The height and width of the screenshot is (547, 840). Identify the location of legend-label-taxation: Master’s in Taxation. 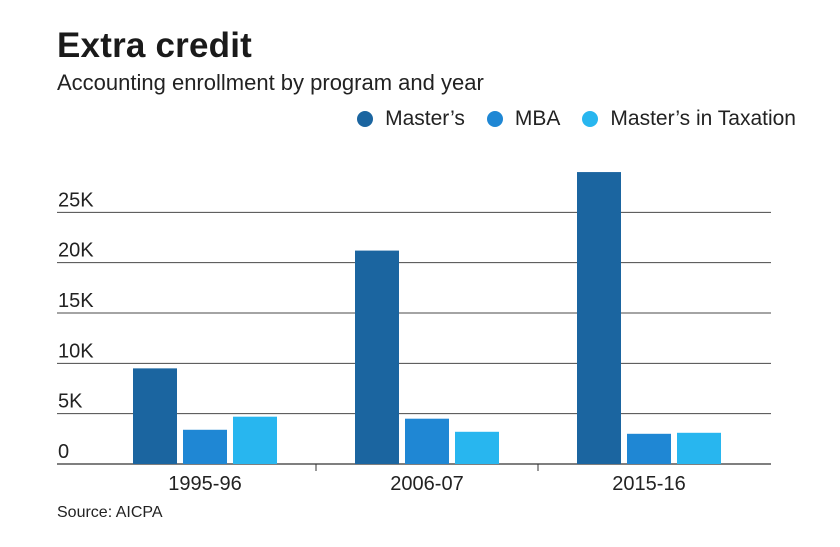
(703, 118).